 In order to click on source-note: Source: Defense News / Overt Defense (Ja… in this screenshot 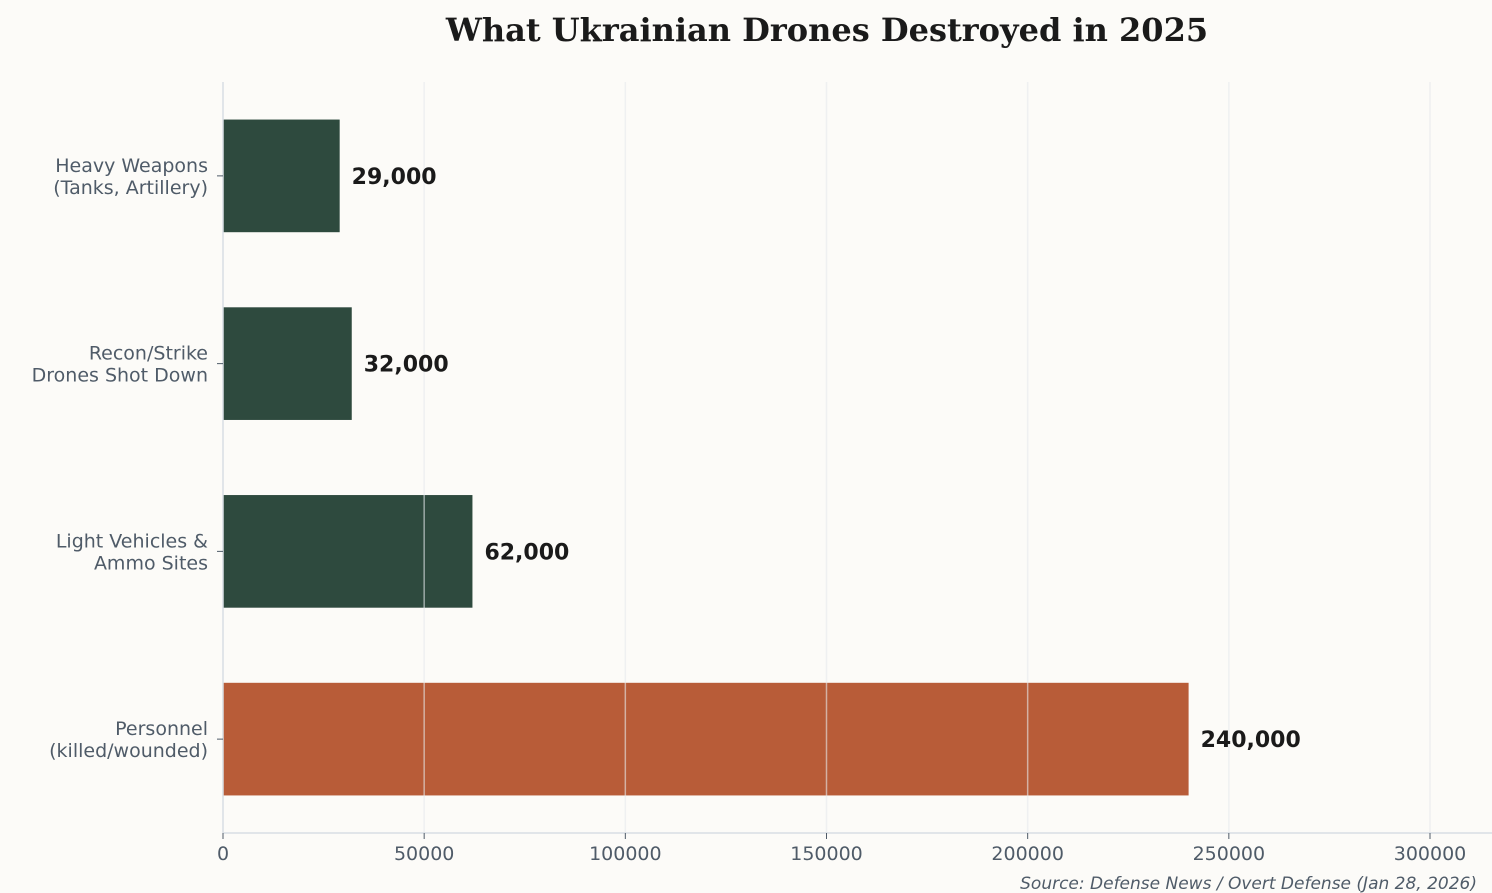, I will do `click(1248, 883)`.